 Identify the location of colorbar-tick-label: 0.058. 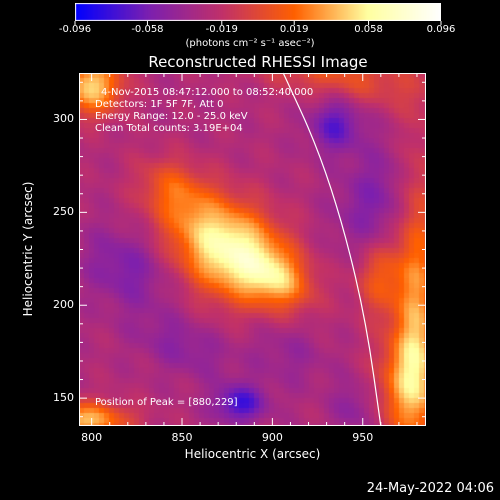
(368, 29).